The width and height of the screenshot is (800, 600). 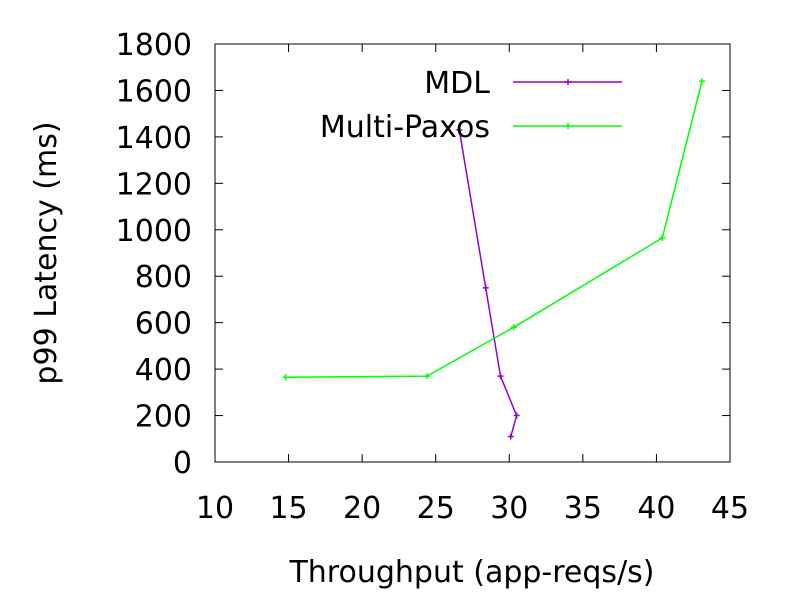 What do you see at coordinates (583, 508) in the screenshot?
I see `x-tick-label: 35` at bounding box center [583, 508].